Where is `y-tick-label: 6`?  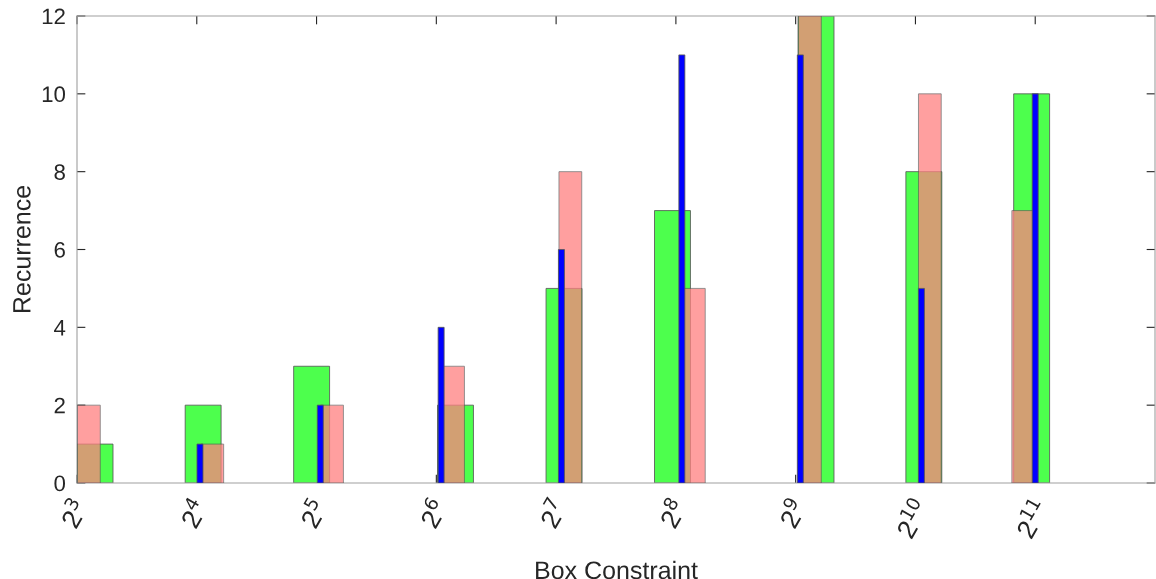
y-tick-label: 6 is located at coordinates (59, 250).